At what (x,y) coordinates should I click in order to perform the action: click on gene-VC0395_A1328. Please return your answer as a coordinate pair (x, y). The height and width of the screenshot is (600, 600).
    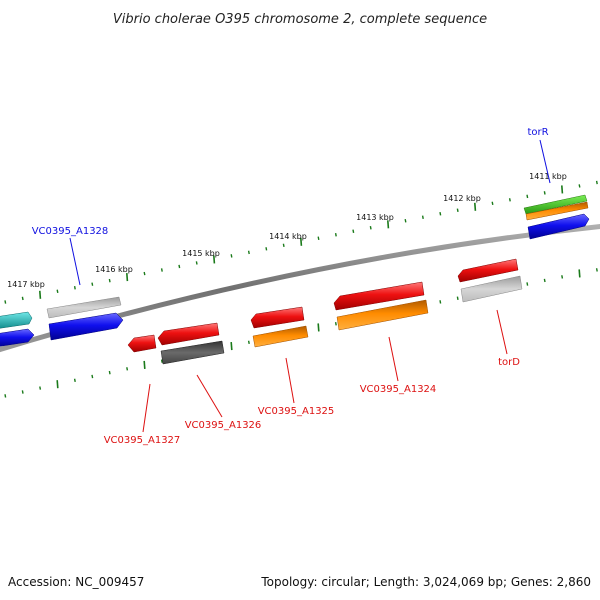
    Looking at the image, I should click on (86, 326).